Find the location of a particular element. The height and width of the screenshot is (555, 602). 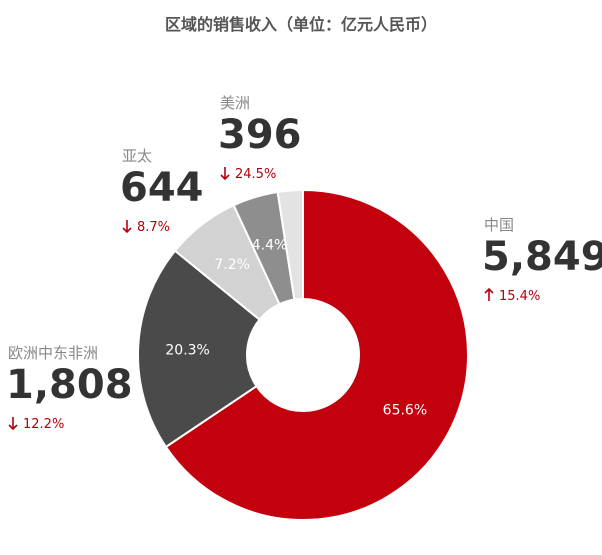

region-value: 396 is located at coordinates (260, 135).